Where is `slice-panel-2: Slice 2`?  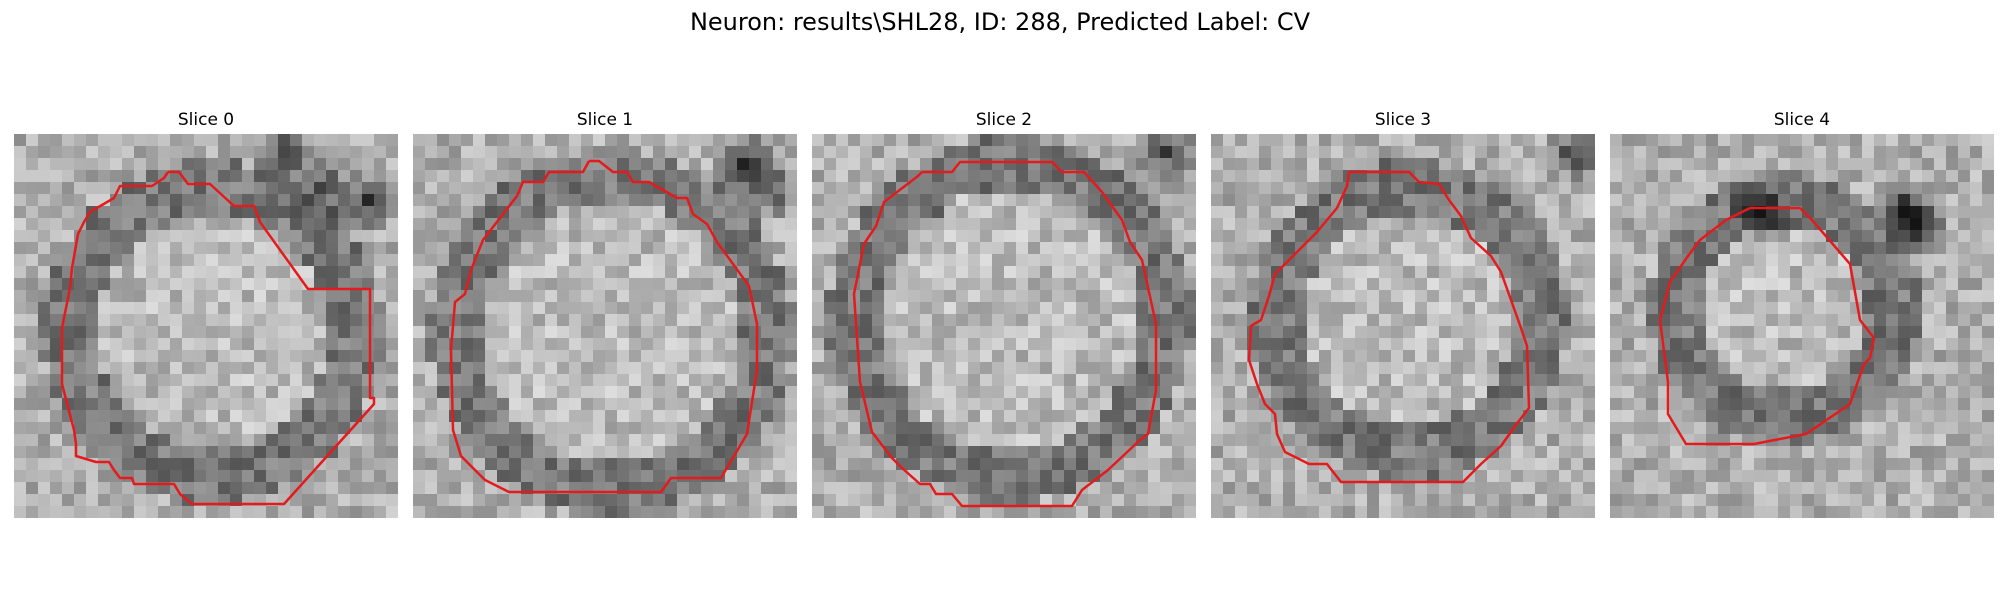
slice-panel-2: Slice 2 is located at coordinates (1004, 313).